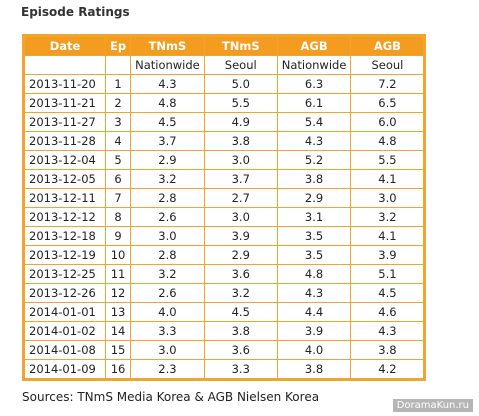 This screenshot has width=479, height=416. What do you see at coordinates (118, 122) in the screenshot?
I see `data-cell: 3` at bounding box center [118, 122].